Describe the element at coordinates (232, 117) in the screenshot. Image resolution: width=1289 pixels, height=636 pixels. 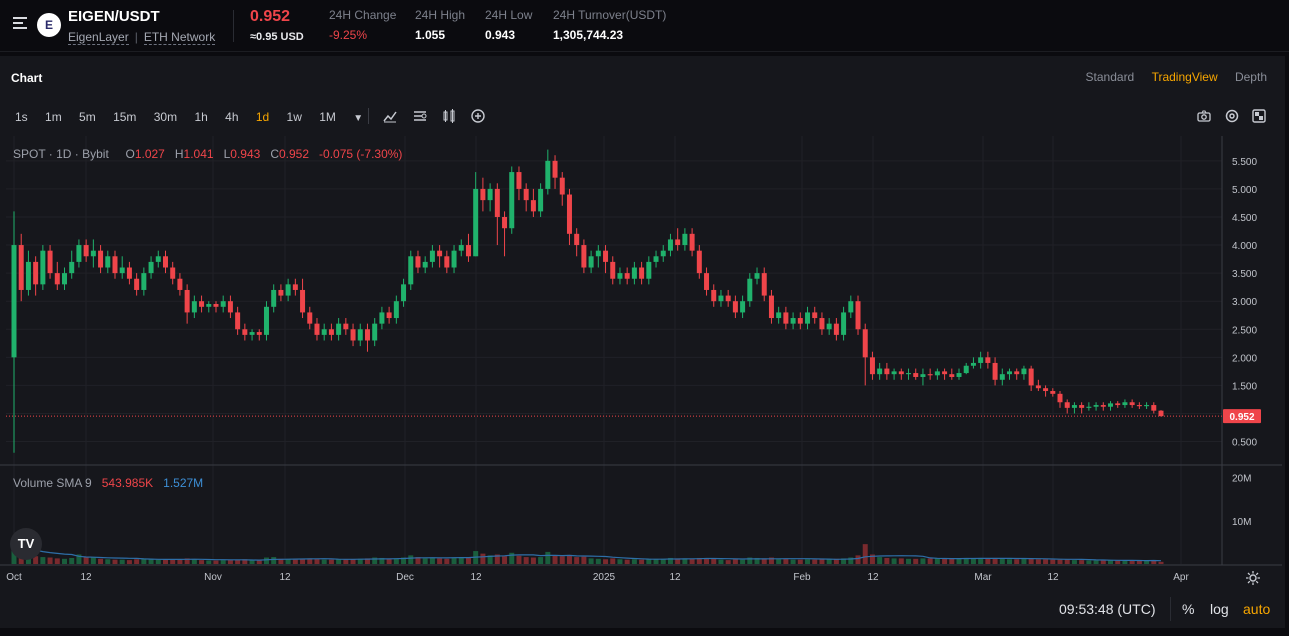
I see `interval-4h: 4h` at that location.